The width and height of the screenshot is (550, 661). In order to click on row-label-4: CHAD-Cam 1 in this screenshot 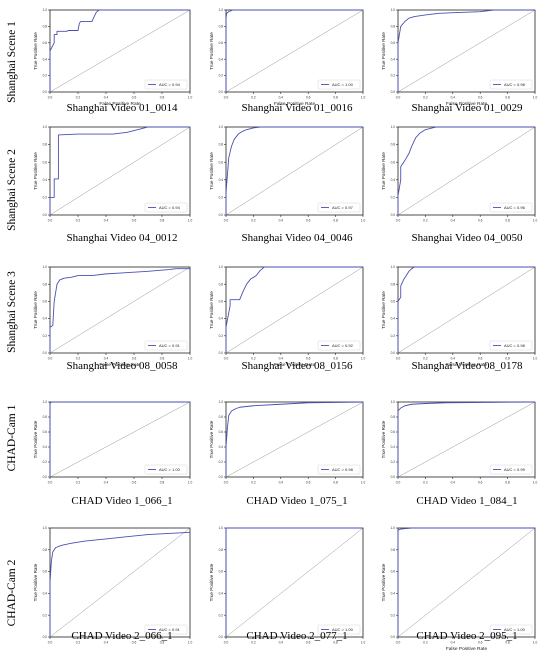, I will do `click(12, 438)`.